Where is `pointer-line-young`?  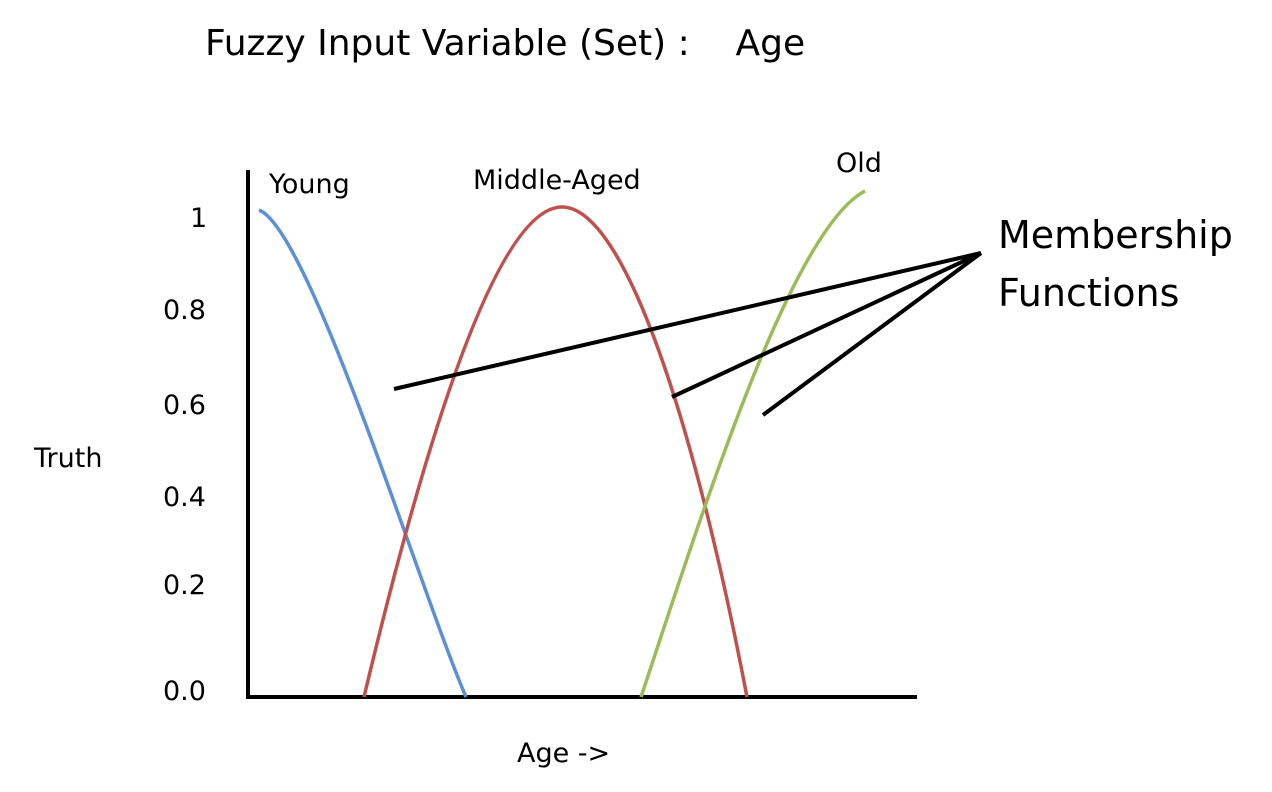
pointer-line-young is located at coordinates (687, 321).